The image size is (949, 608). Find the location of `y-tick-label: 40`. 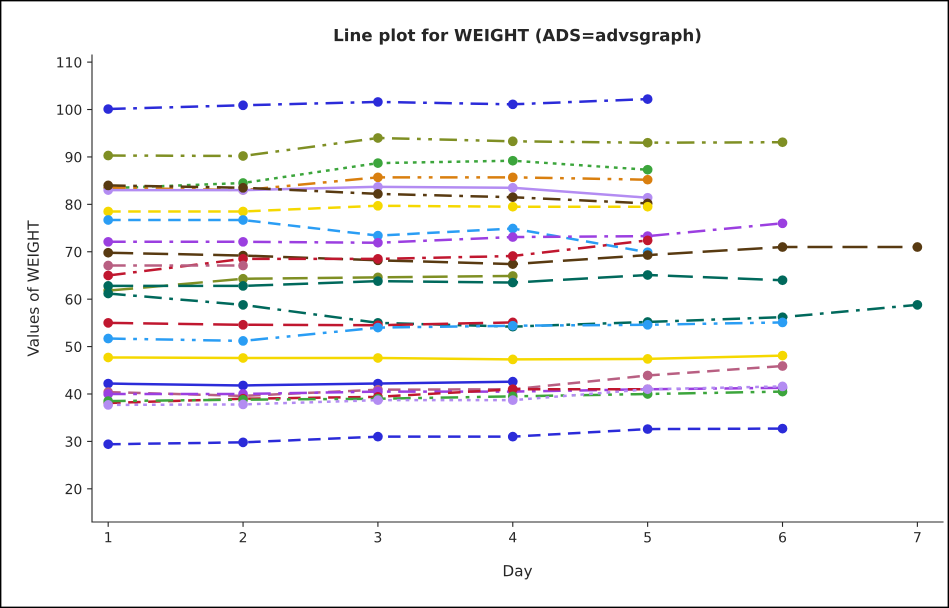

y-tick-label: 40 is located at coordinates (73, 394).